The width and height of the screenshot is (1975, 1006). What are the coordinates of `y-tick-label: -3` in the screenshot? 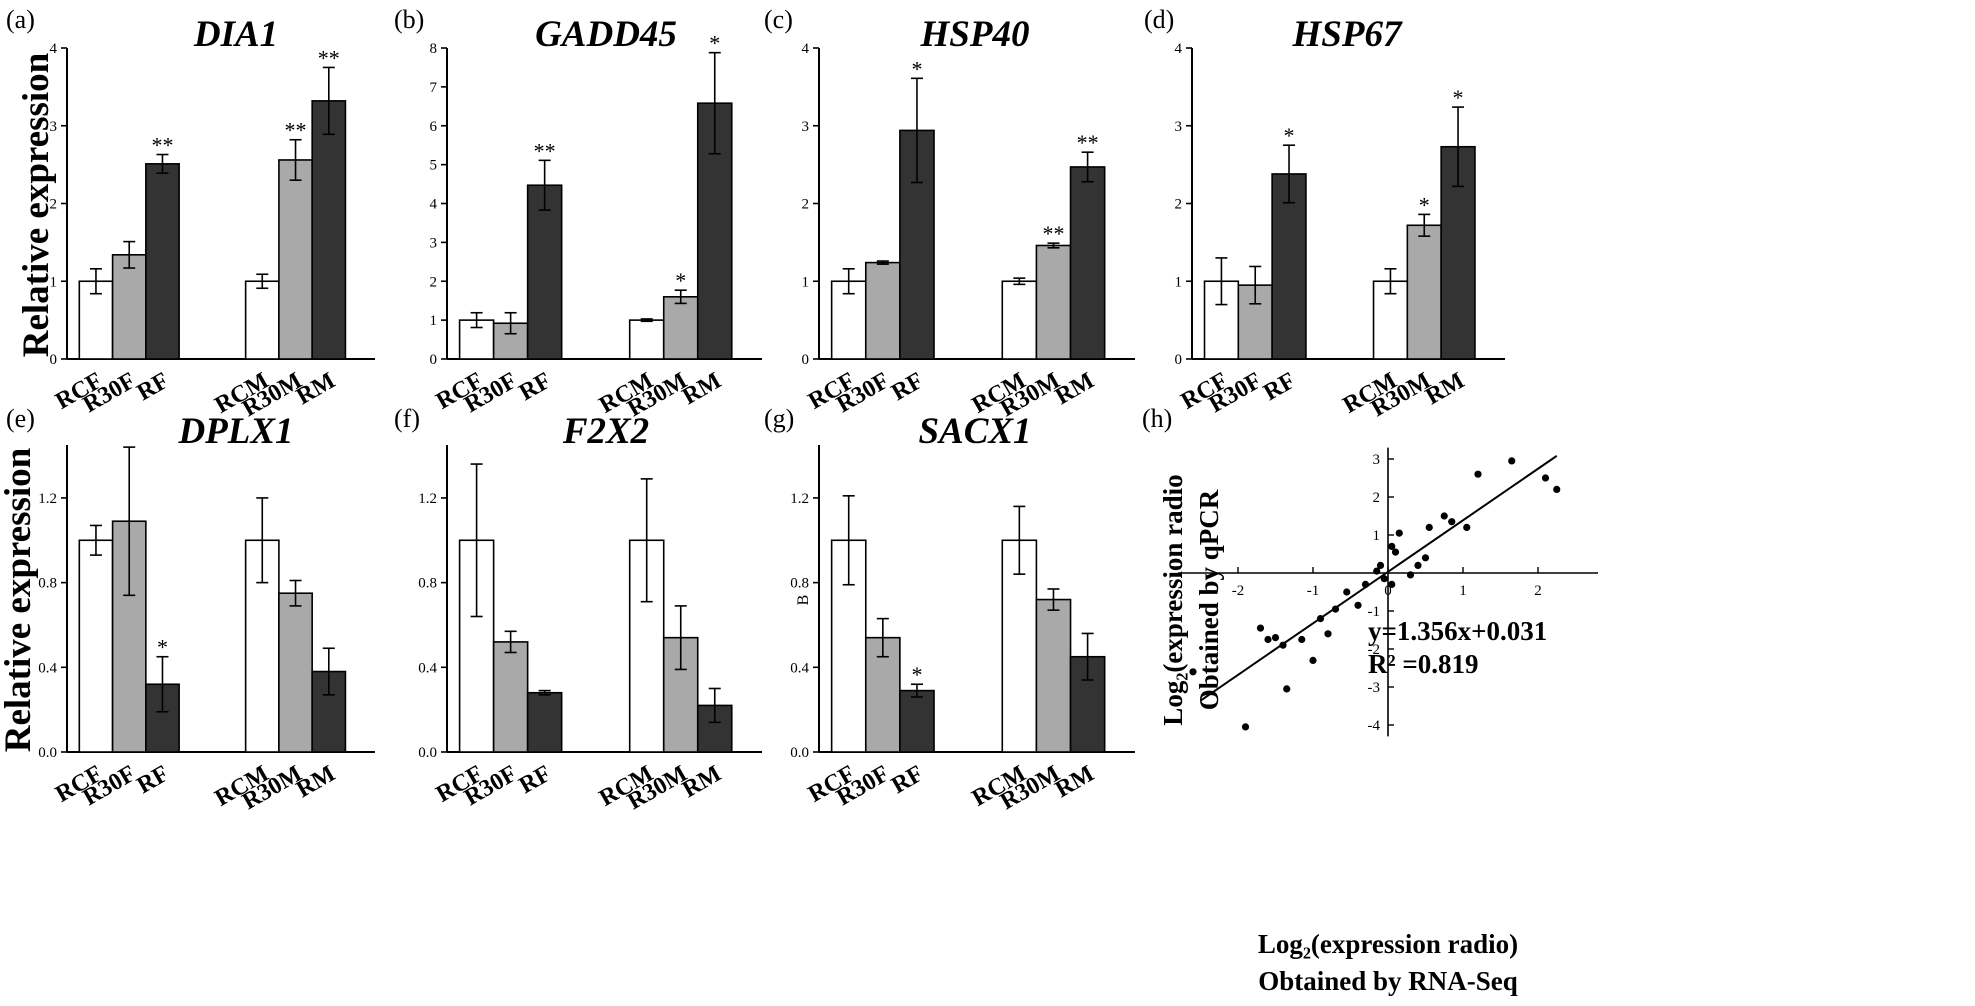 It's located at (1374, 688).